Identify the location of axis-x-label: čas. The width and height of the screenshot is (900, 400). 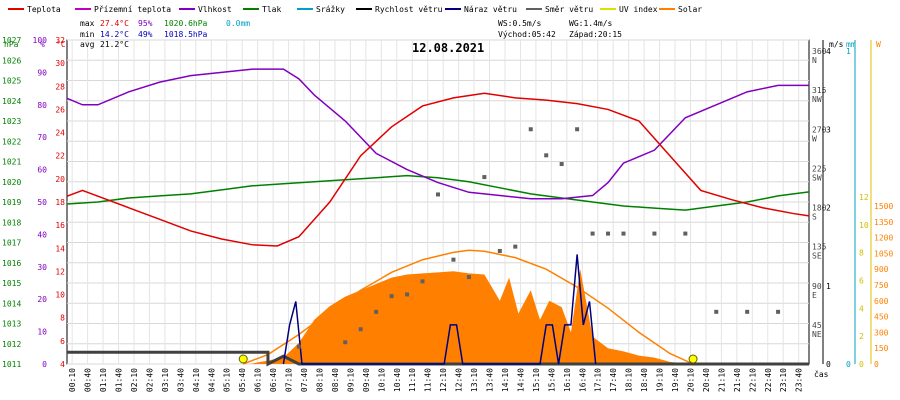
(821, 374).